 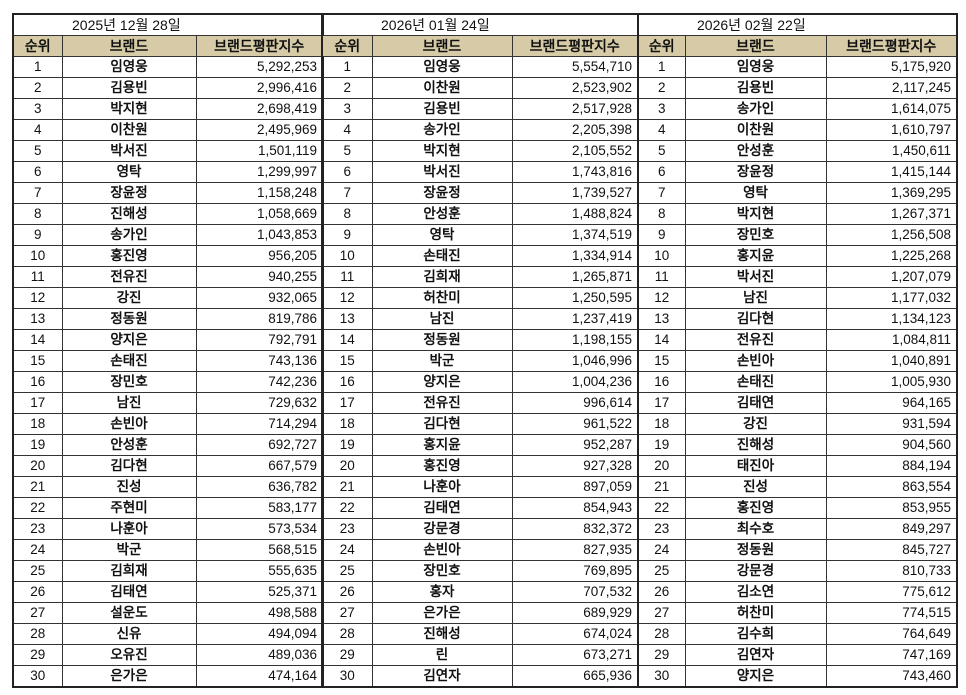 I want to click on table-row: 6 장윤정 1,415,144, so click(x=797, y=172).